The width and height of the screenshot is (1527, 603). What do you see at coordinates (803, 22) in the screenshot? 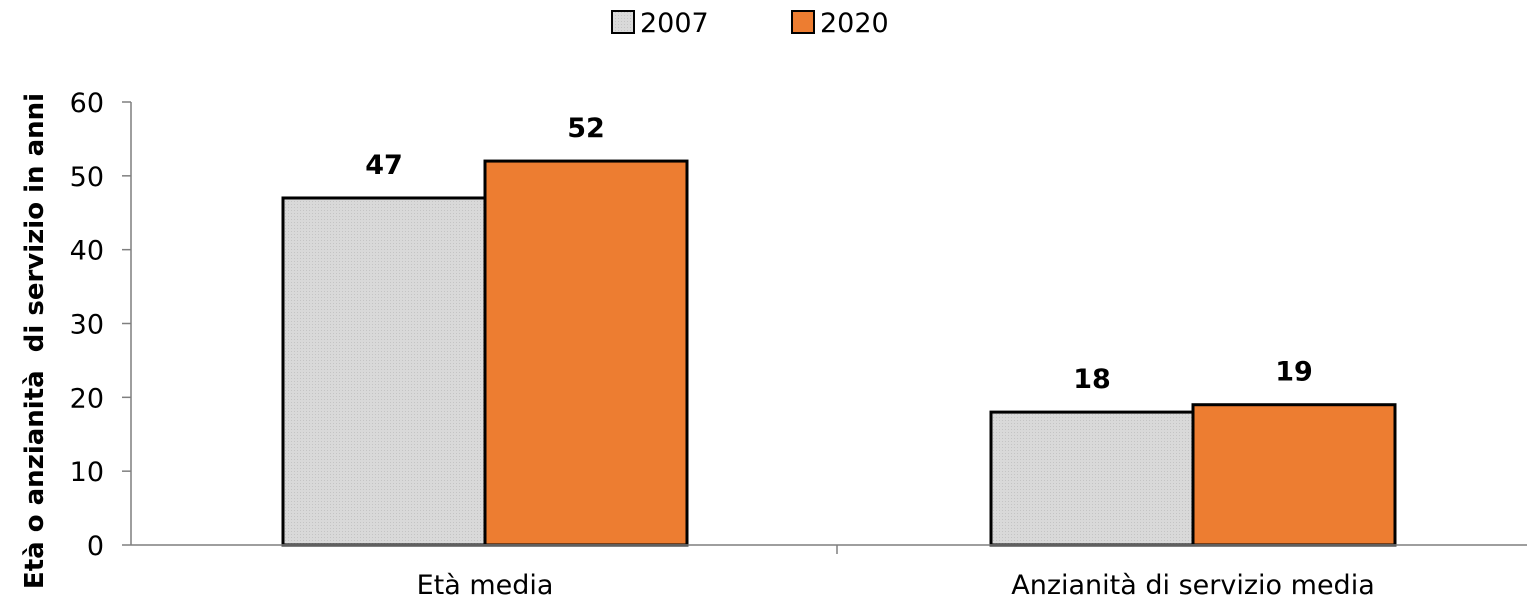
I see `legend-swatch-2020` at bounding box center [803, 22].